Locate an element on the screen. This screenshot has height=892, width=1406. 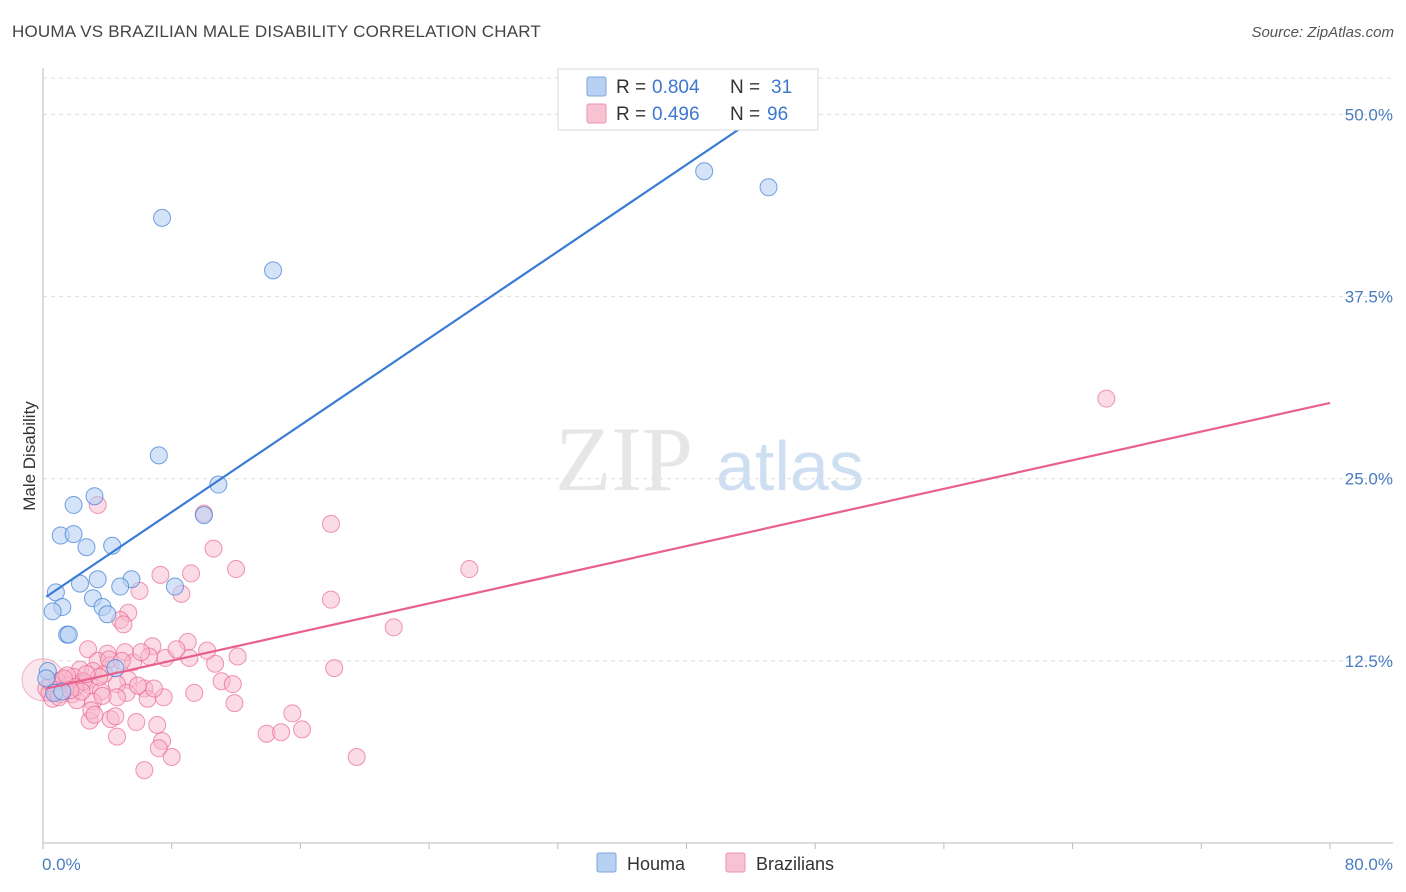
bottom-legend-swatch-brazilians is located at coordinates (735, 862).